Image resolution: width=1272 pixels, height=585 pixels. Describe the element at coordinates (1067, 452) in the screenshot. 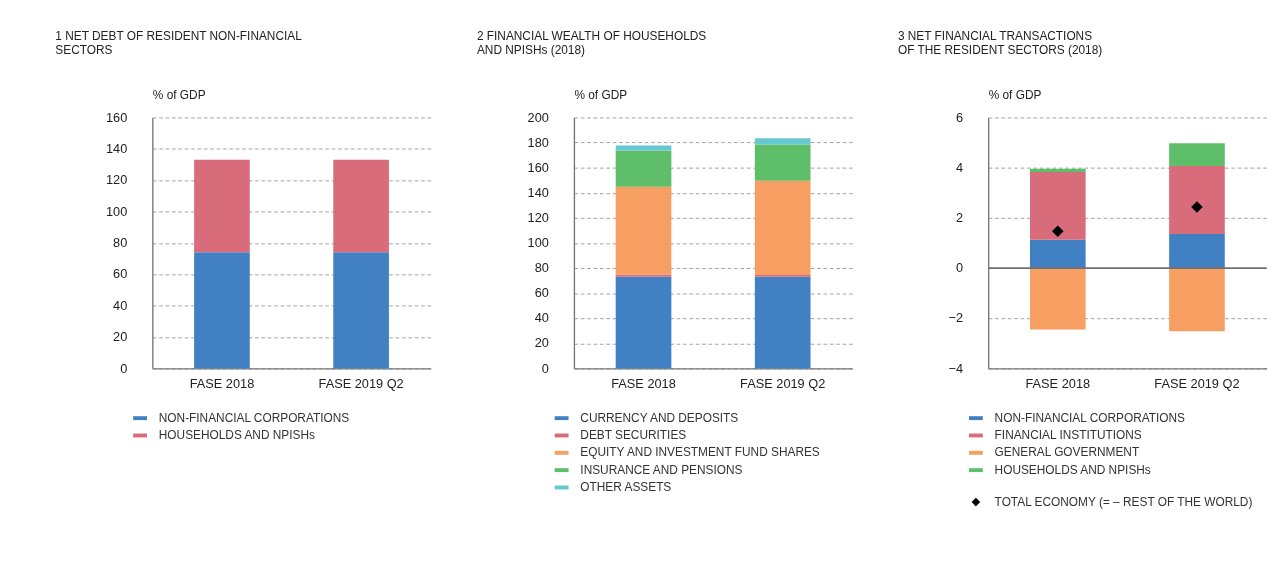

I see `legend-label: GENERAL GOVERNMENT` at that location.